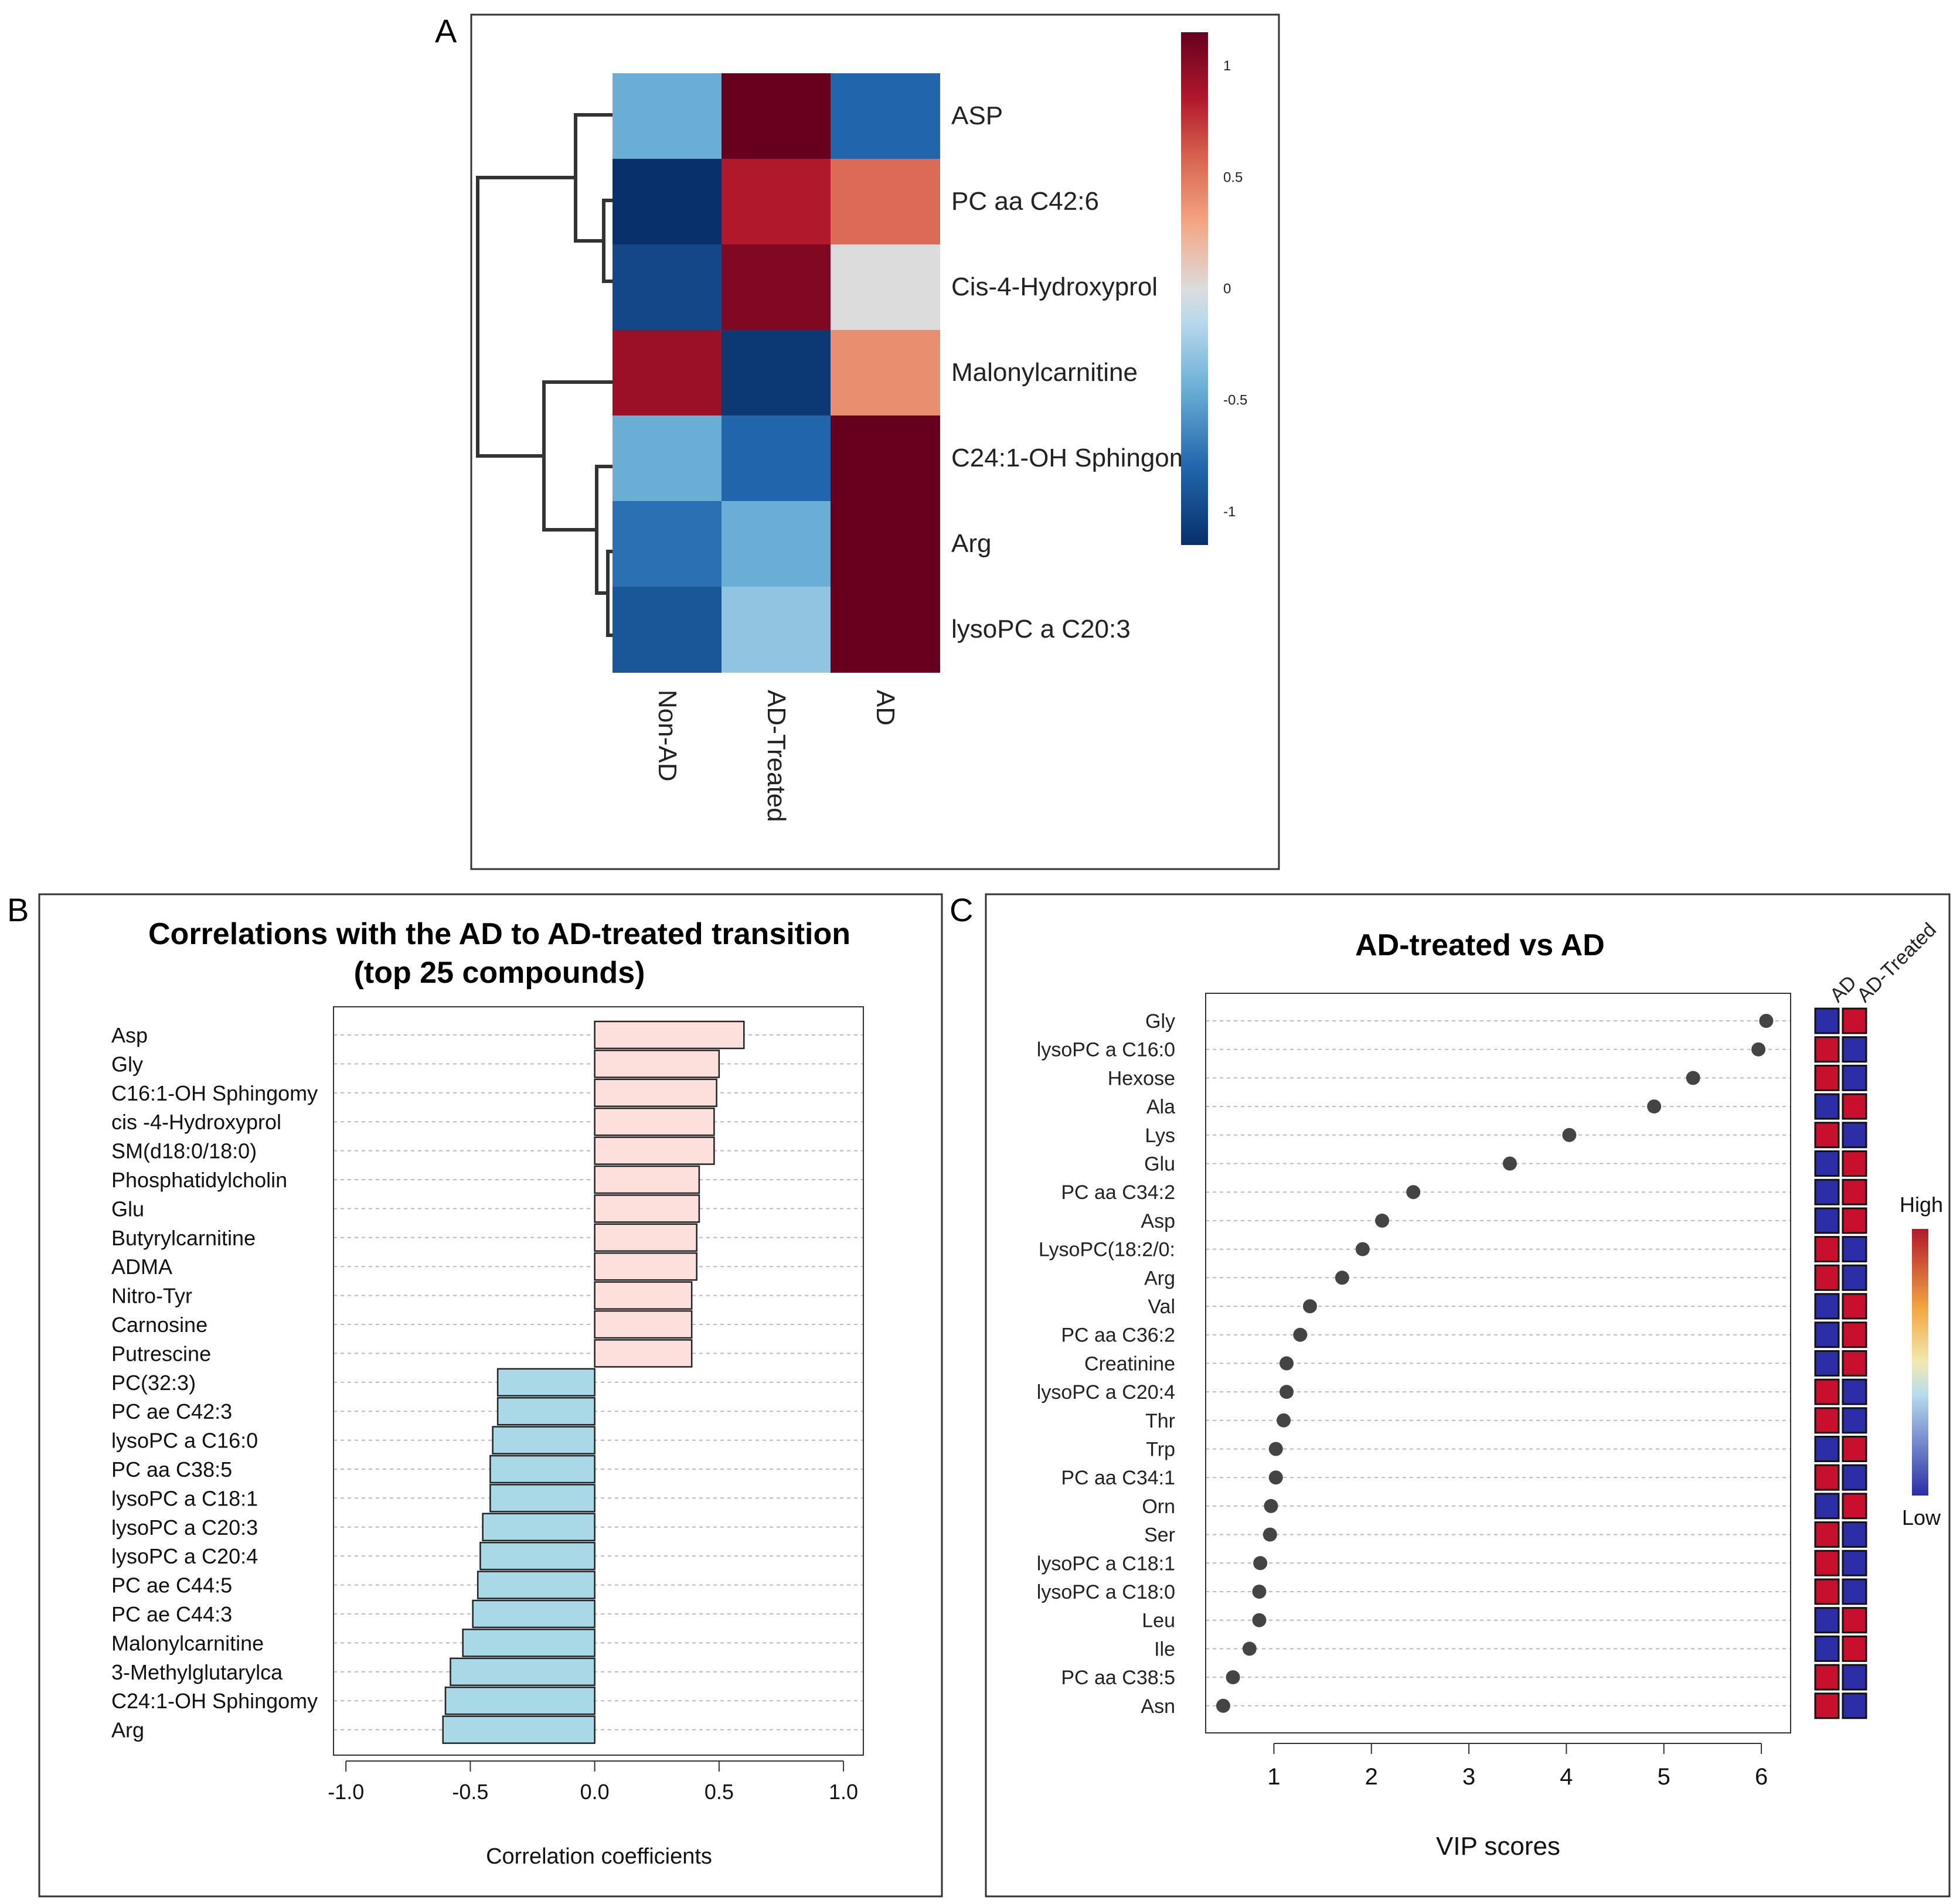 Image resolution: width=1960 pixels, height=1904 pixels. I want to click on heatmap-colorbar: 1 0.5 0 -0.5 -1, so click(1214, 288).